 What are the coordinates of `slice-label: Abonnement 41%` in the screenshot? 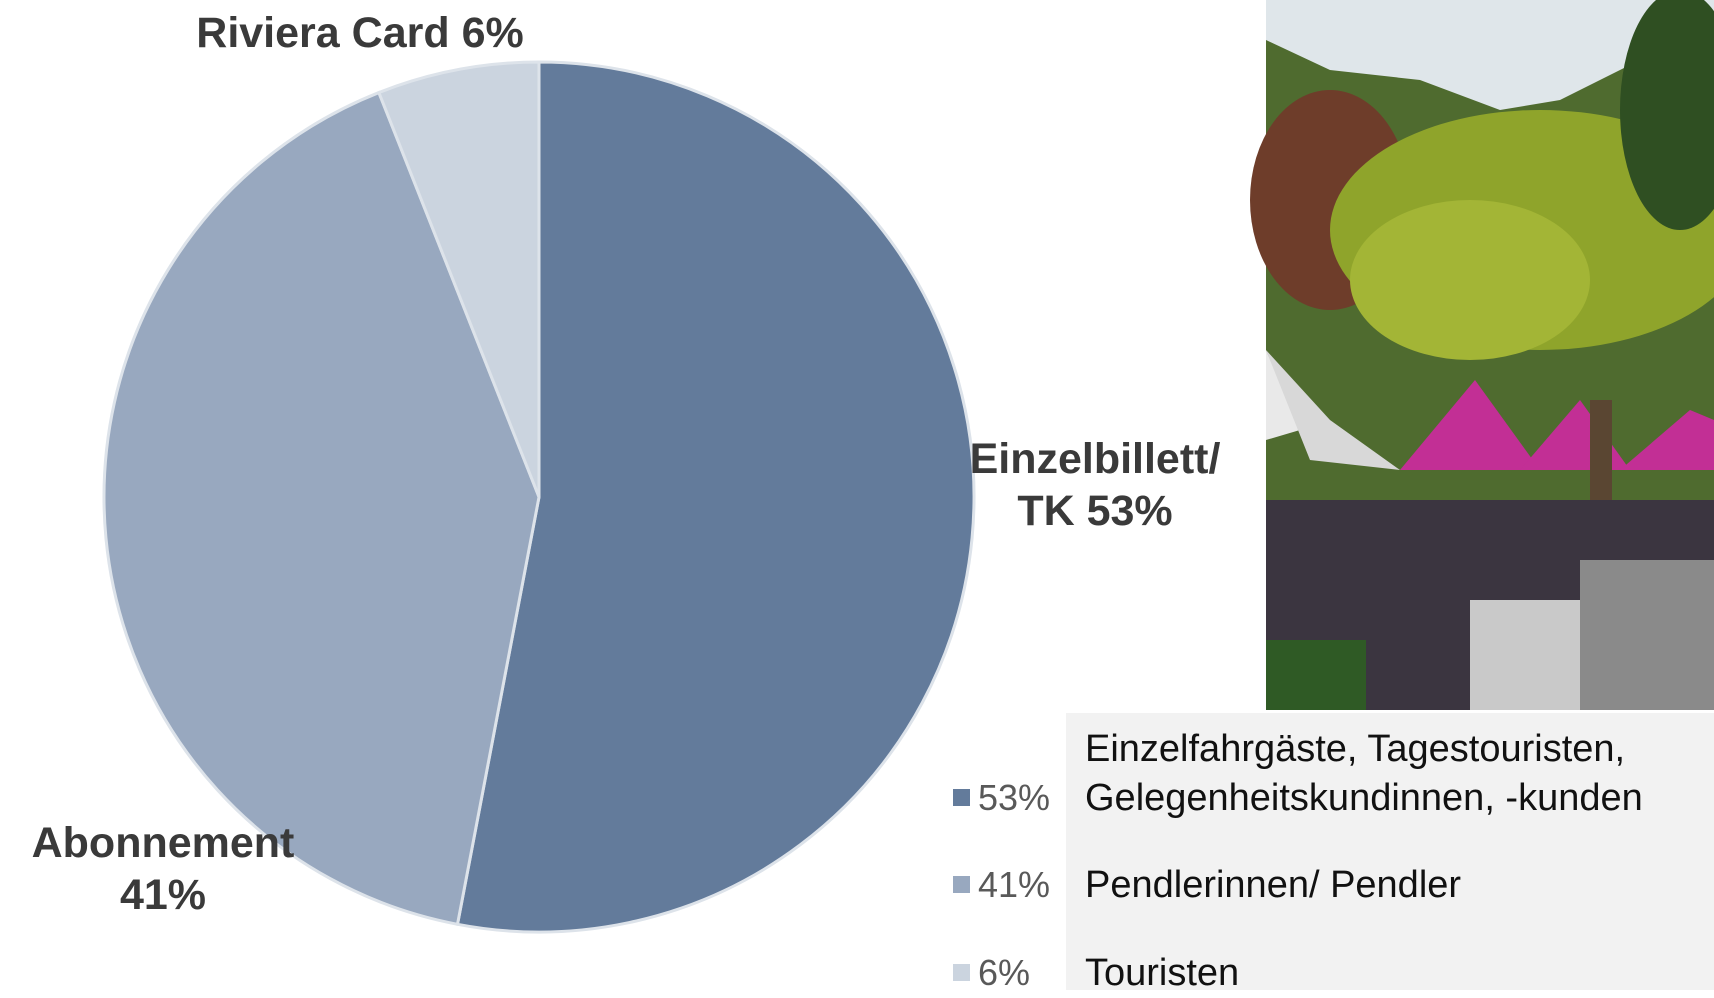 It's located at (163, 869).